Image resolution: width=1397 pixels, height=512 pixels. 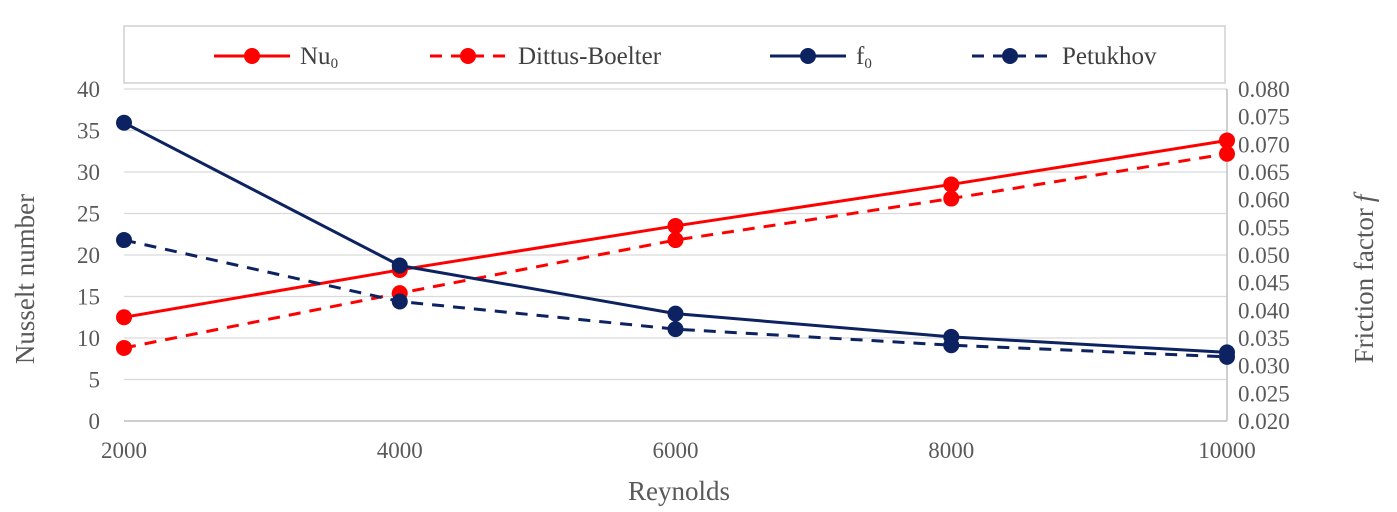 I want to click on right-tick-label: 0.060, so click(x=1264, y=200).